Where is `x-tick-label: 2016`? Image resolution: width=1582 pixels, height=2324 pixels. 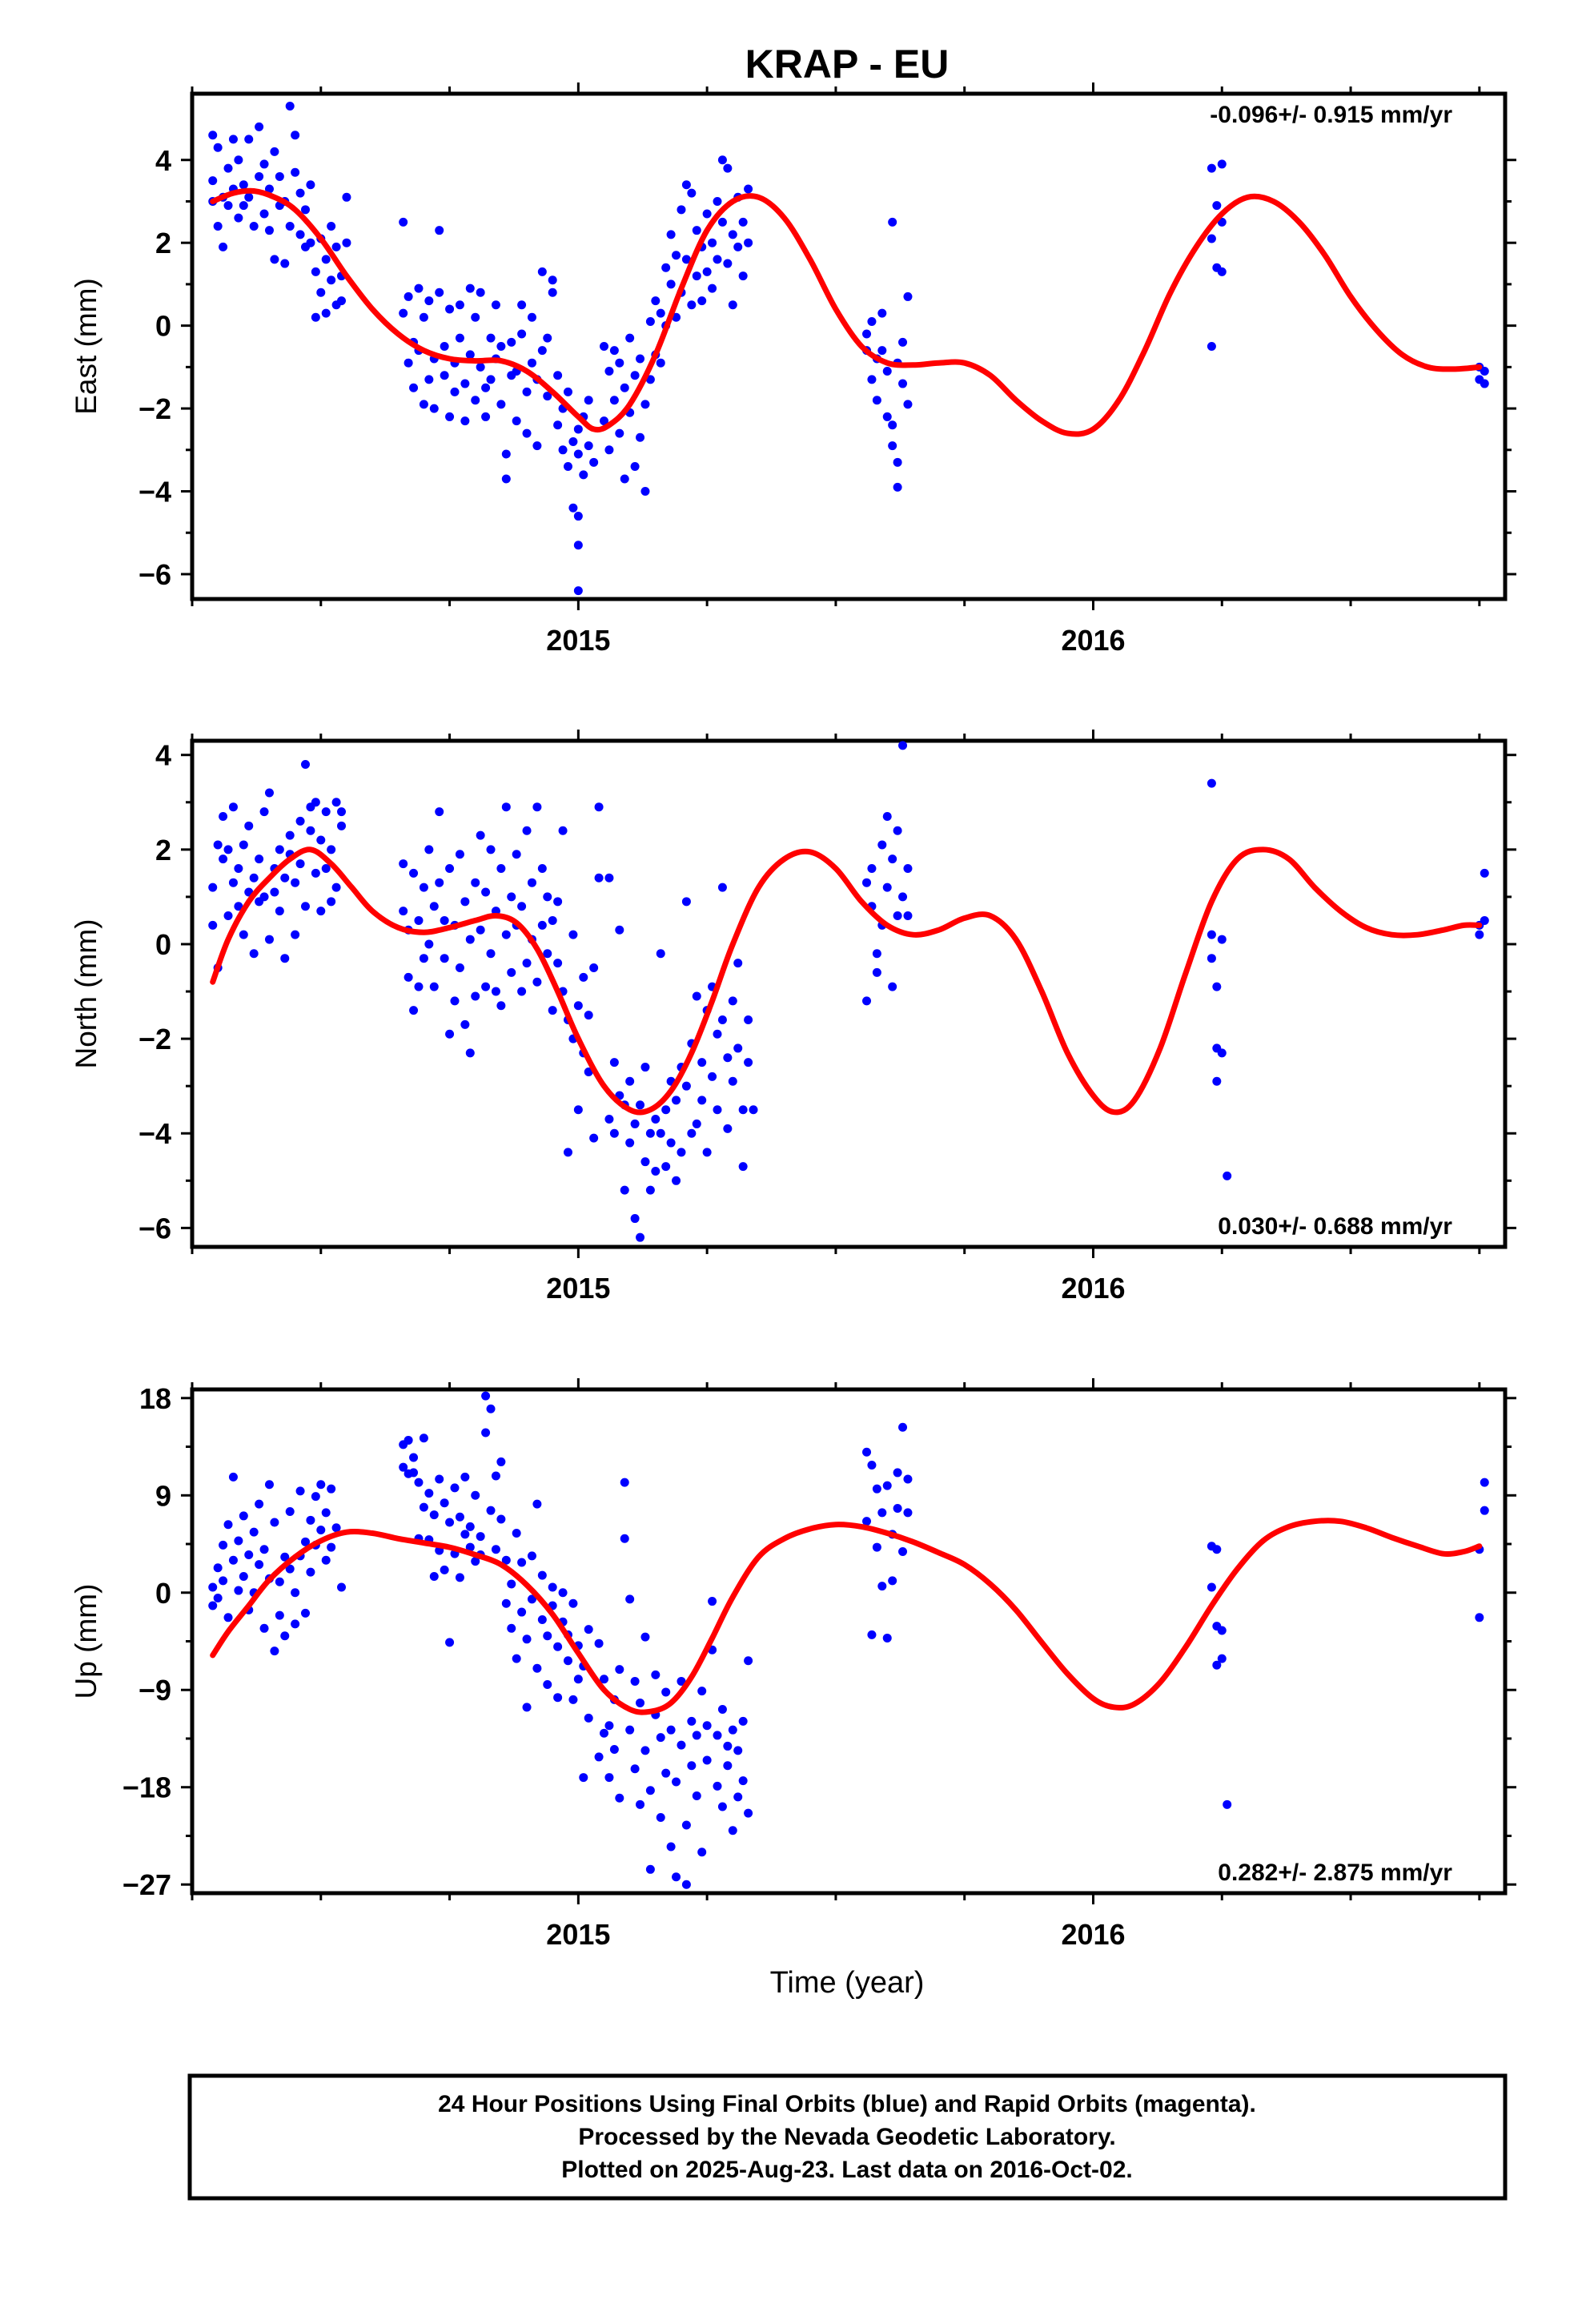
x-tick-label: 2016 is located at coordinates (1093, 1288).